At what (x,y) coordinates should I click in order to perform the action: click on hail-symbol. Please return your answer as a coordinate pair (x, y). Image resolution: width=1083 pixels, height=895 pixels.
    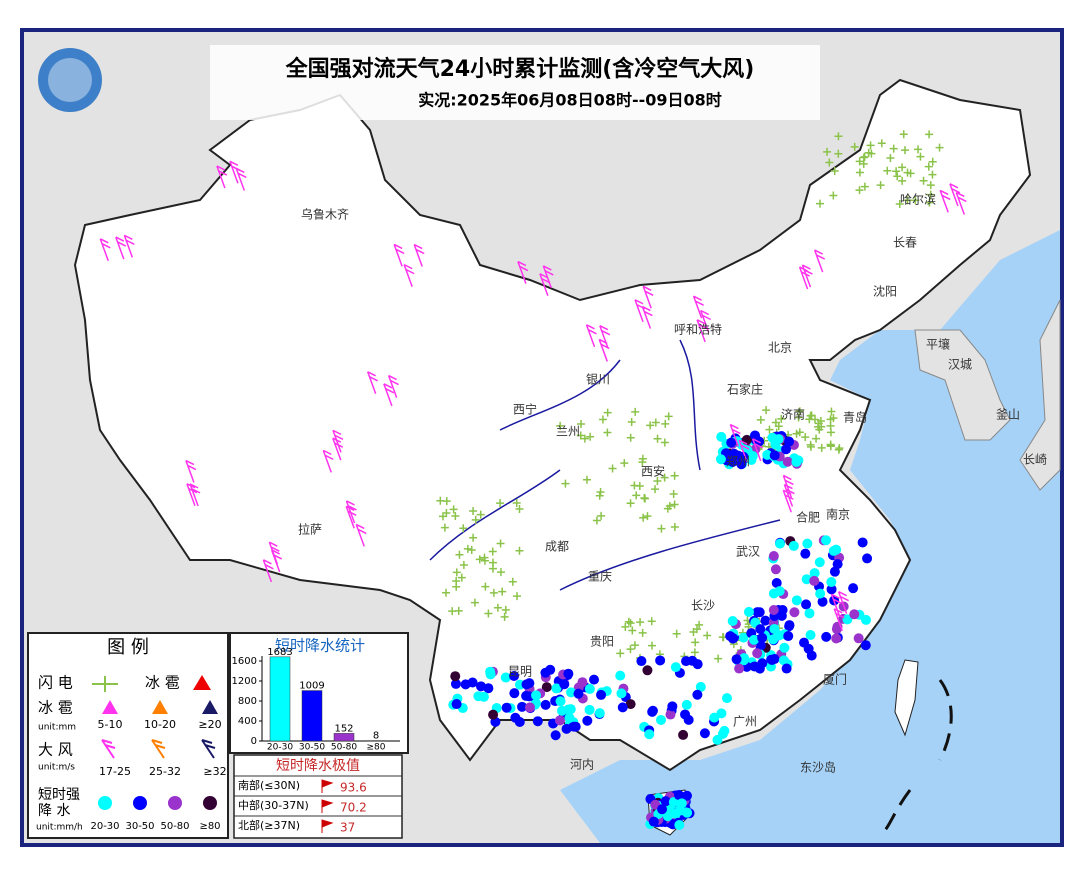
    Looking at the image, I should click on (160, 707).